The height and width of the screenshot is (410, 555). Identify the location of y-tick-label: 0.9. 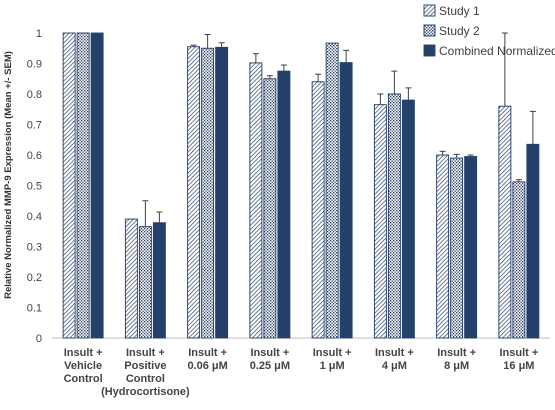
(34, 65).